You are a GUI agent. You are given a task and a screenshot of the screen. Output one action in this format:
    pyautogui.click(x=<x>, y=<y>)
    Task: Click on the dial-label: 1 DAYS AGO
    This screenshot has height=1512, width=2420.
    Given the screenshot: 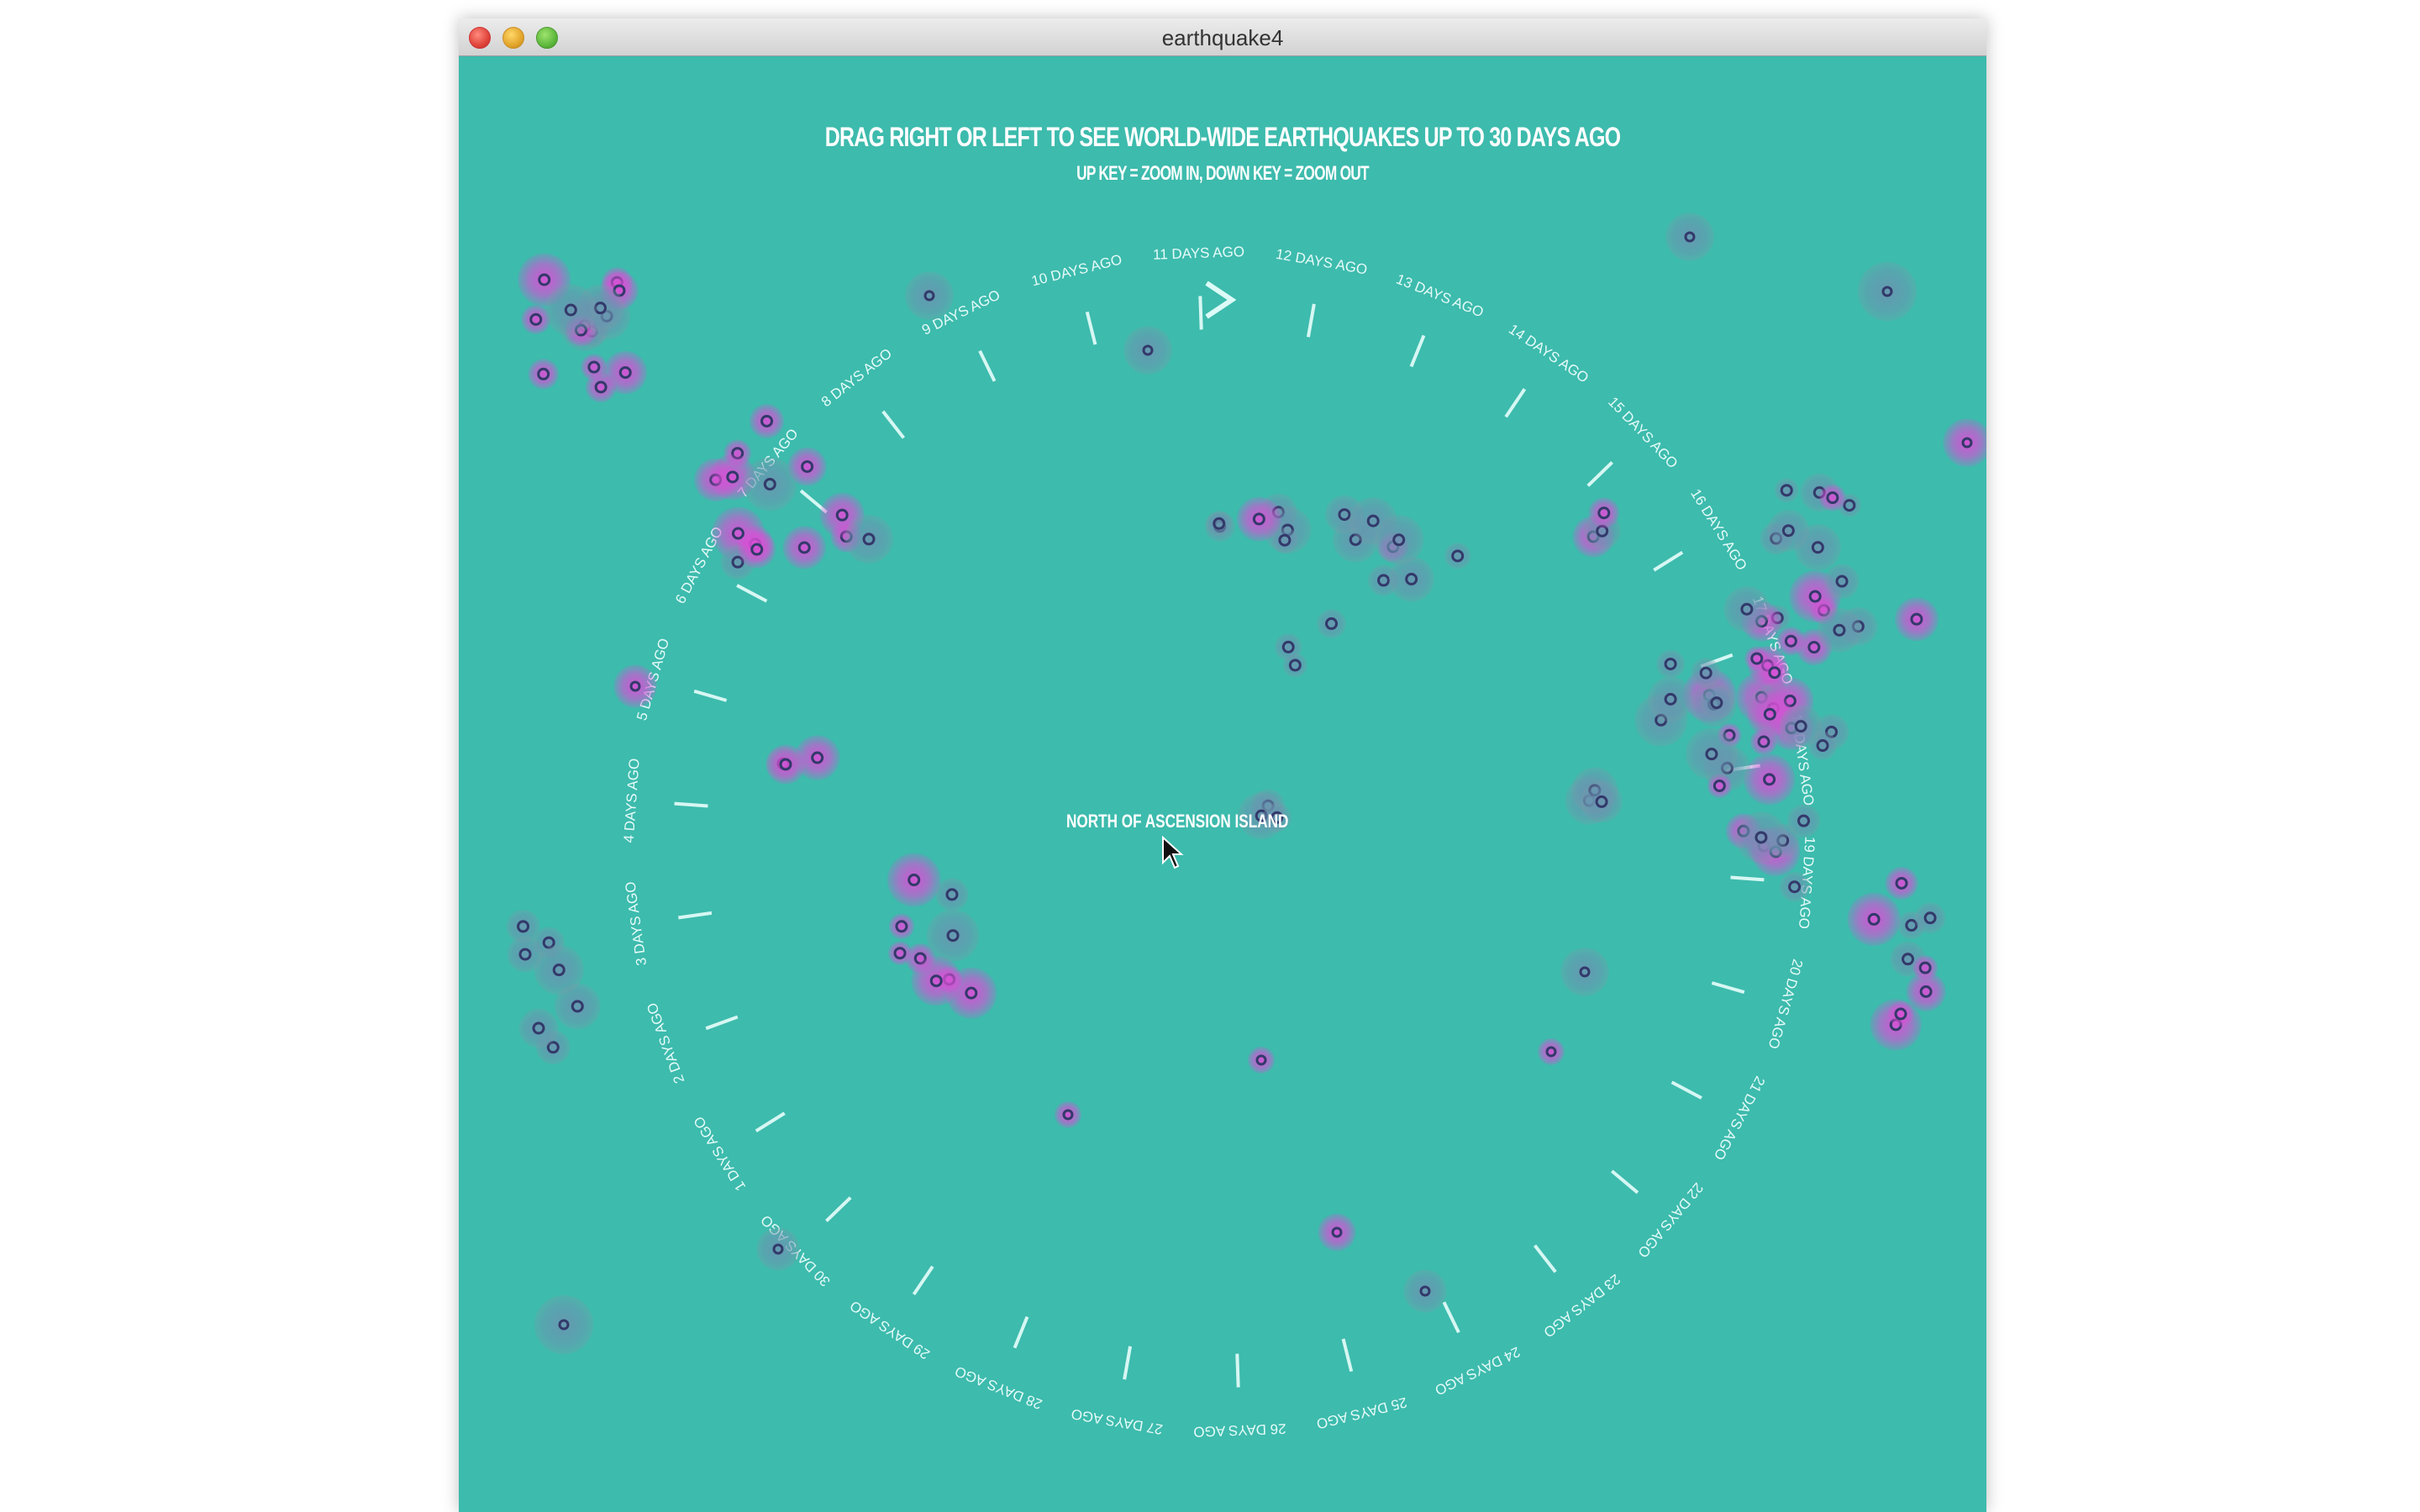 What is the action you would take?
    pyautogui.click(x=720, y=1154)
    